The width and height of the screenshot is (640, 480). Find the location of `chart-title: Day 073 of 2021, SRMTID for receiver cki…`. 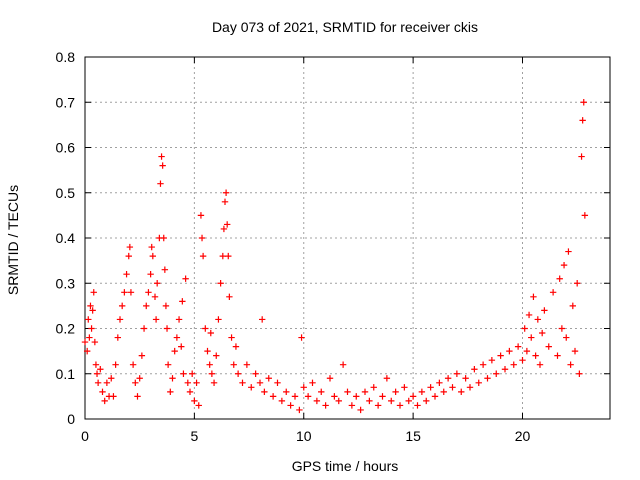

chart-title: Day 073 of 2021, SRMTID for receiver cki… is located at coordinates (345, 27).